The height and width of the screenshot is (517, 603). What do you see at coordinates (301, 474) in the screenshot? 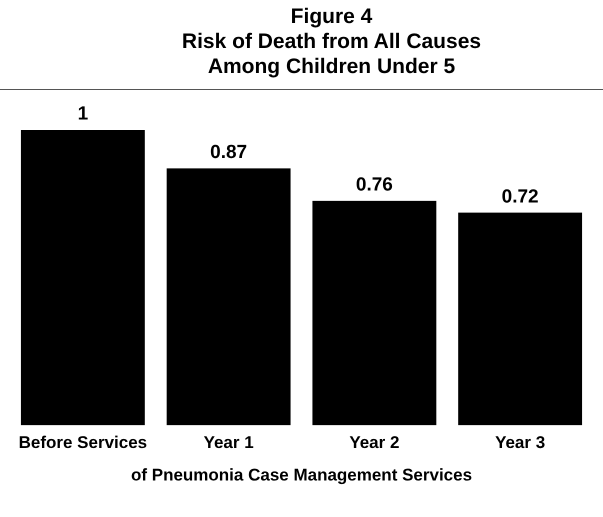
I see `x-axis-title: of Pneumonia Case Management Services` at bounding box center [301, 474].